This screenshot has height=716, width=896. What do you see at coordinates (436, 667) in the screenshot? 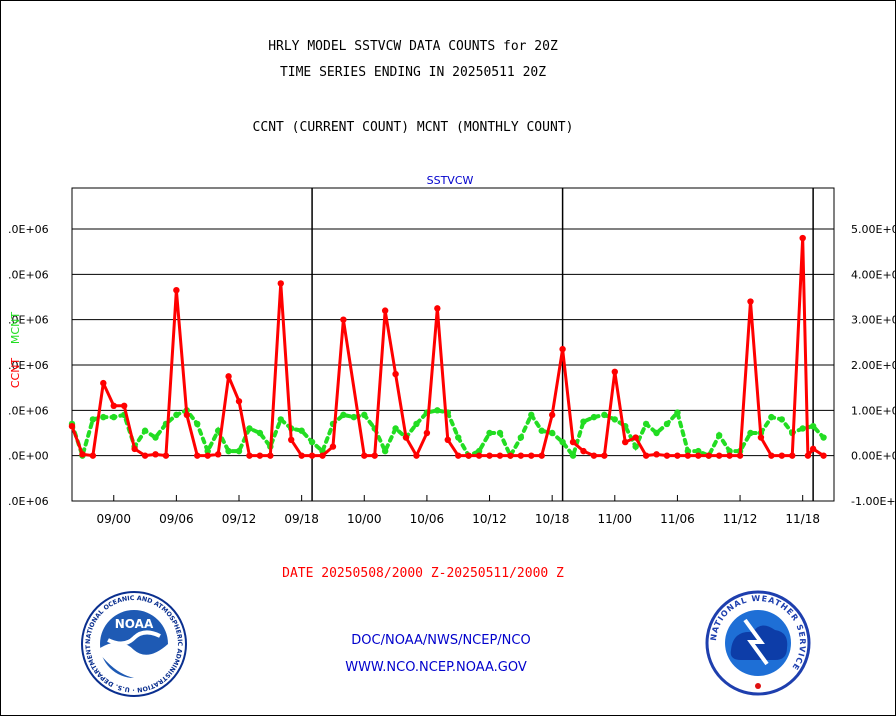
I see `website-link: WWW.NCO.NCEP.NOAA.GOV` at bounding box center [436, 667].